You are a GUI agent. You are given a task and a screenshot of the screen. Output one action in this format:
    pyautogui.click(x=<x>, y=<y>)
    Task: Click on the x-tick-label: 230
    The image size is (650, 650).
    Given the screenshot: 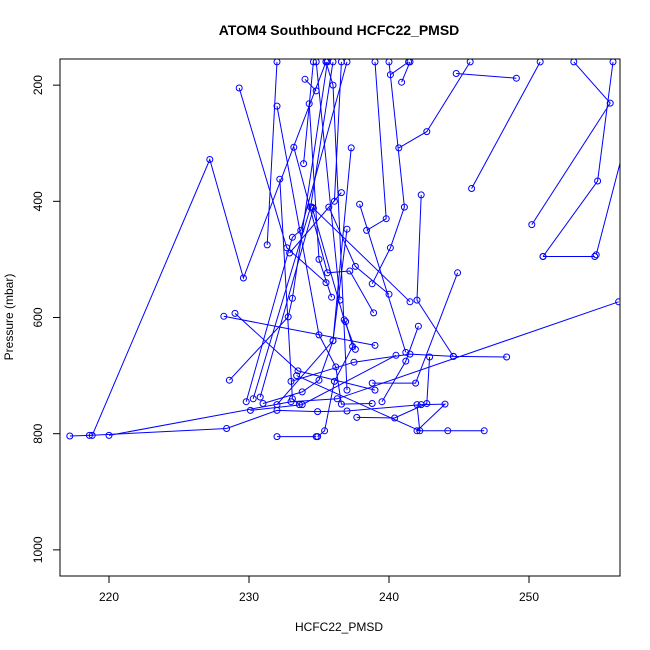 What is the action you would take?
    pyautogui.click(x=249, y=597)
    